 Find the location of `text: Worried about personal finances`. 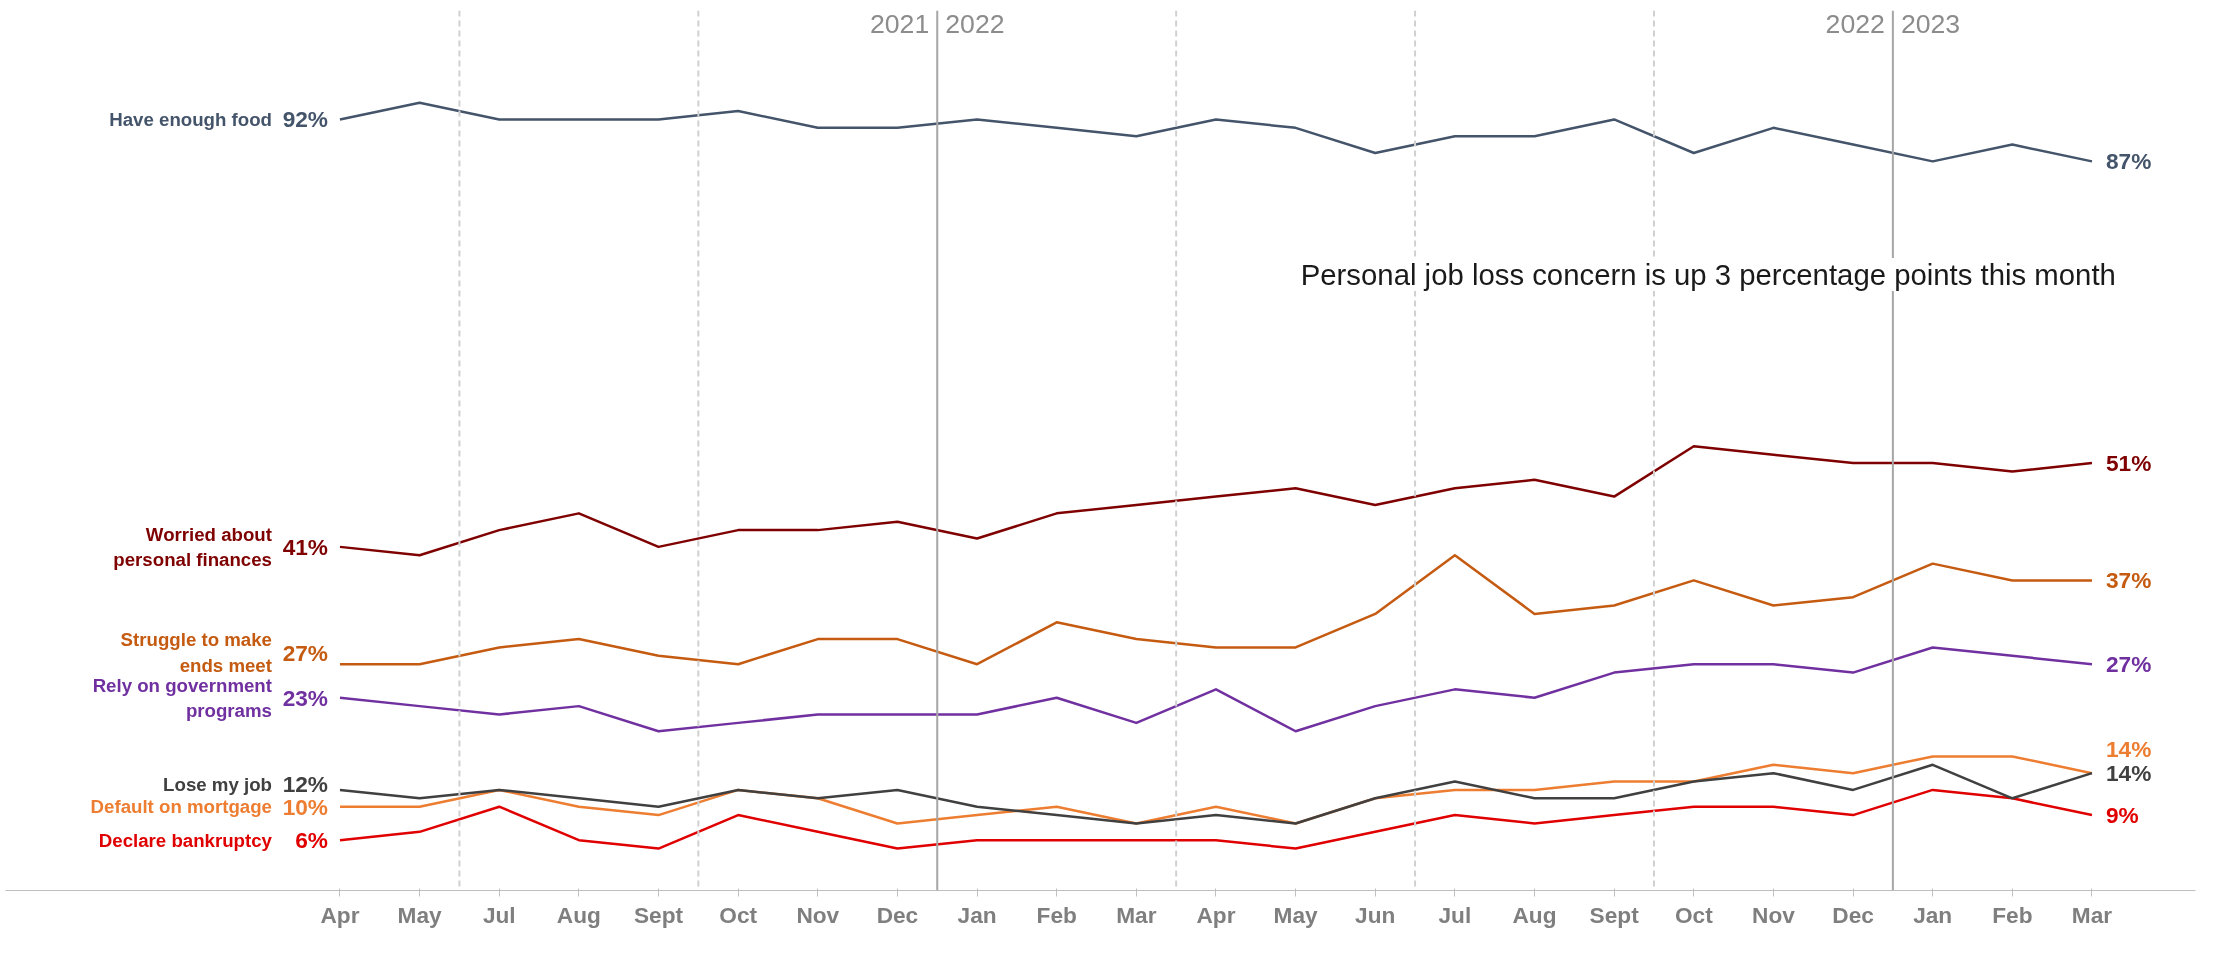

text: Worried about personal finances is located at coordinates (192, 546).